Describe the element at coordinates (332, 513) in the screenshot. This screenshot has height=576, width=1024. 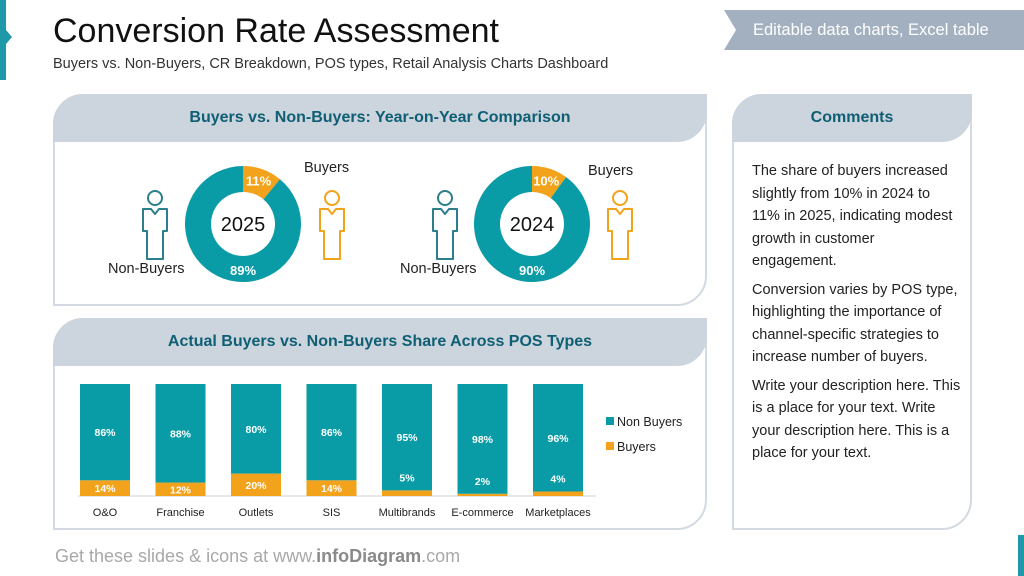
I see `category-label-3: SIS` at that location.